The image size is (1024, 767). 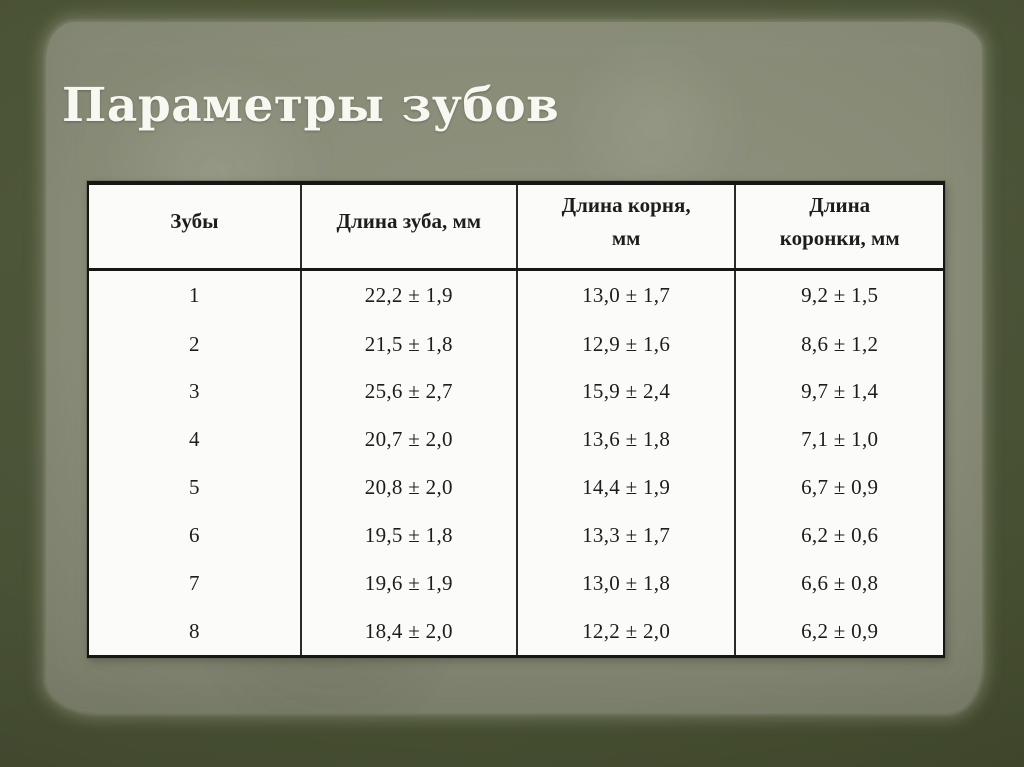 What do you see at coordinates (625, 487) in the screenshot?
I see `cell-root-length: 14,4 ± 1,9` at bounding box center [625, 487].